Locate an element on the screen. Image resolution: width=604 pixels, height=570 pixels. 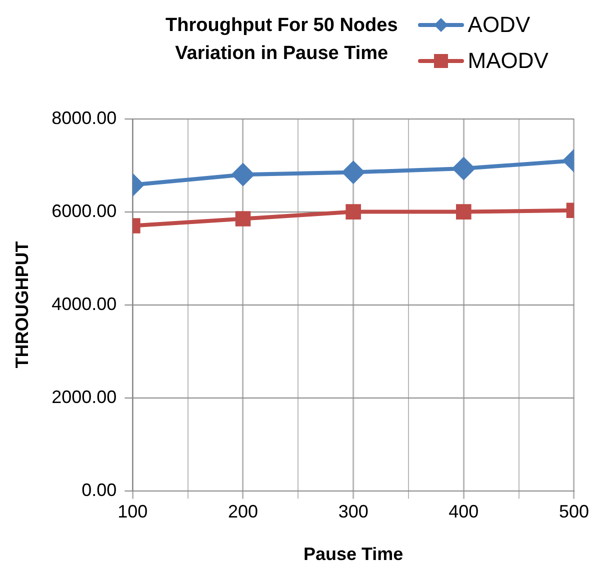
legend-label: AODV is located at coordinates (499, 25).